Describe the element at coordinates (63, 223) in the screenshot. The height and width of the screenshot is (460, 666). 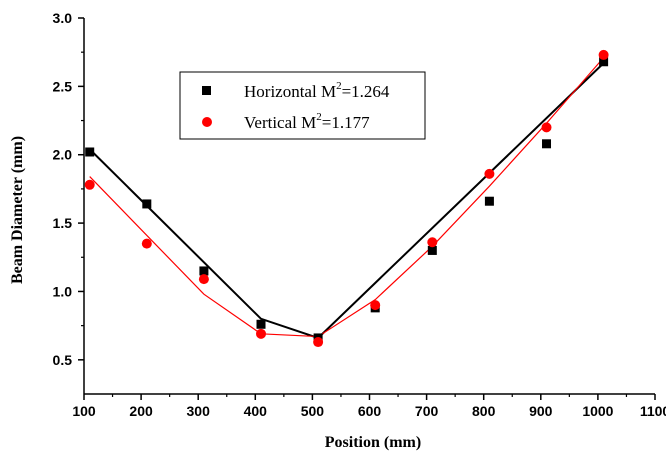
I see `y-tick-label: 1.5` at that location.